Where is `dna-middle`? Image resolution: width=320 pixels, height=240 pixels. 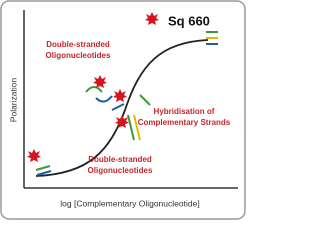
dna-middle is located at coordinates (118, 108).